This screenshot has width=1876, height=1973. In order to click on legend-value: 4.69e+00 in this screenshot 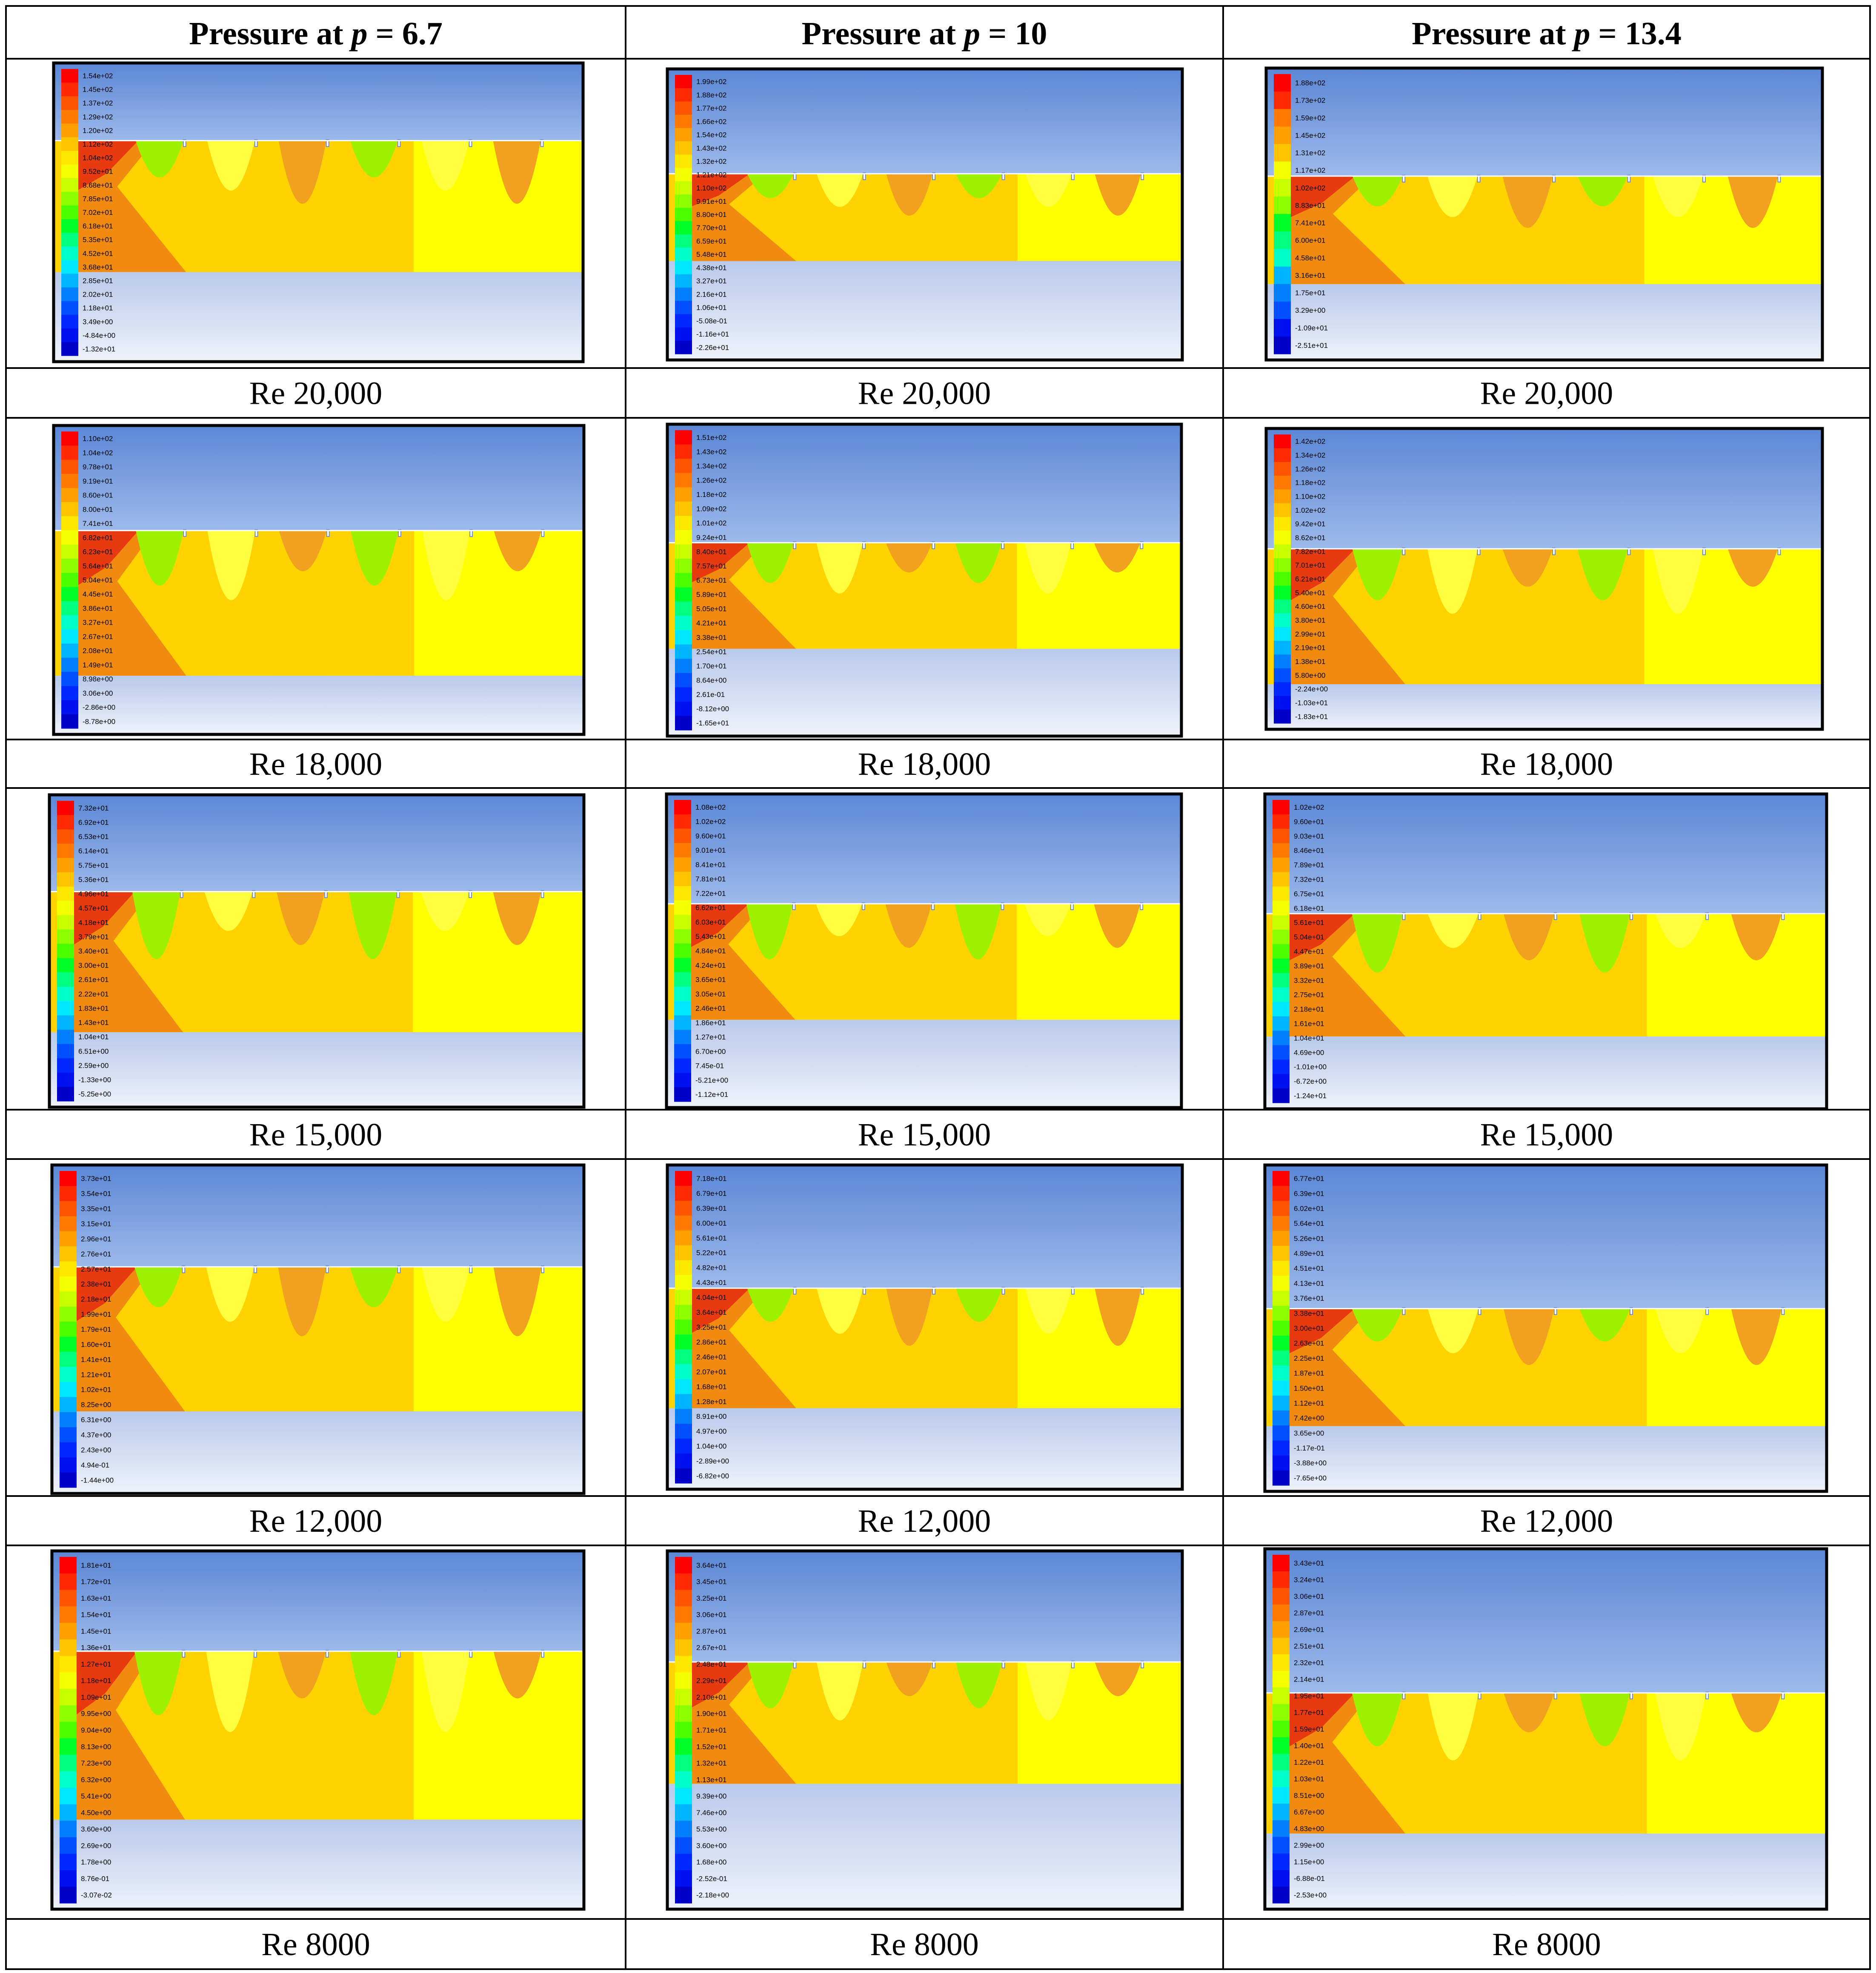, I will do `click(1309, 1052)`.